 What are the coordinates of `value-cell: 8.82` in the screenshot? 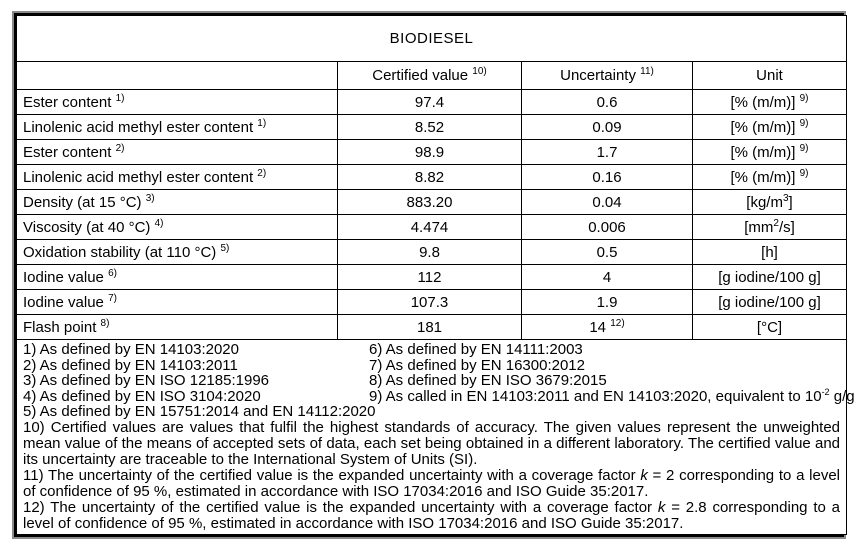 It's located at (429, 177).